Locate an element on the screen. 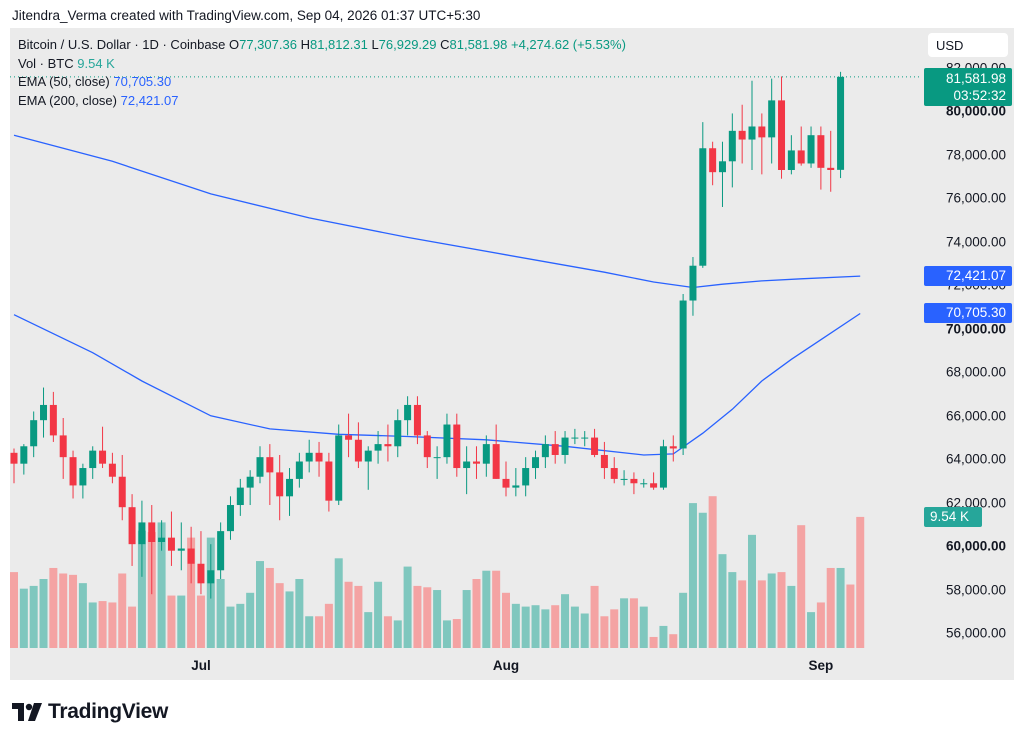 The width and height of the screenshot is (1024, 742). time-tick-label: Sep is located at coordinates (821, 665).